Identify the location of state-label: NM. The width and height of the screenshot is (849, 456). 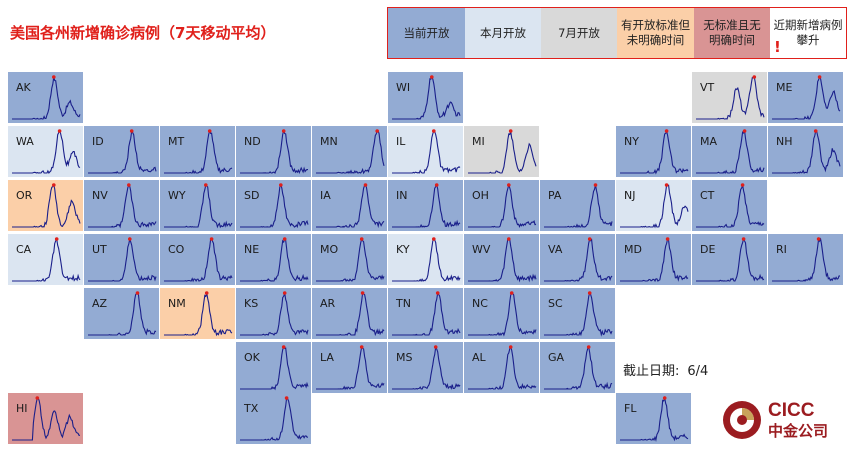
(177, 303).